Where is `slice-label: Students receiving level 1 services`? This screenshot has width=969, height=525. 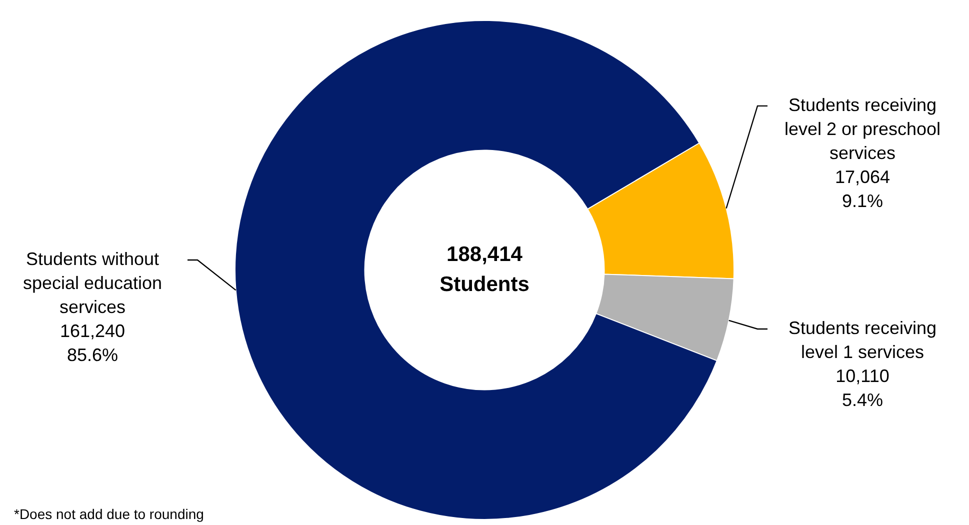
slice-label: Students receiving level 1 services is located at coordinates (862, 340).